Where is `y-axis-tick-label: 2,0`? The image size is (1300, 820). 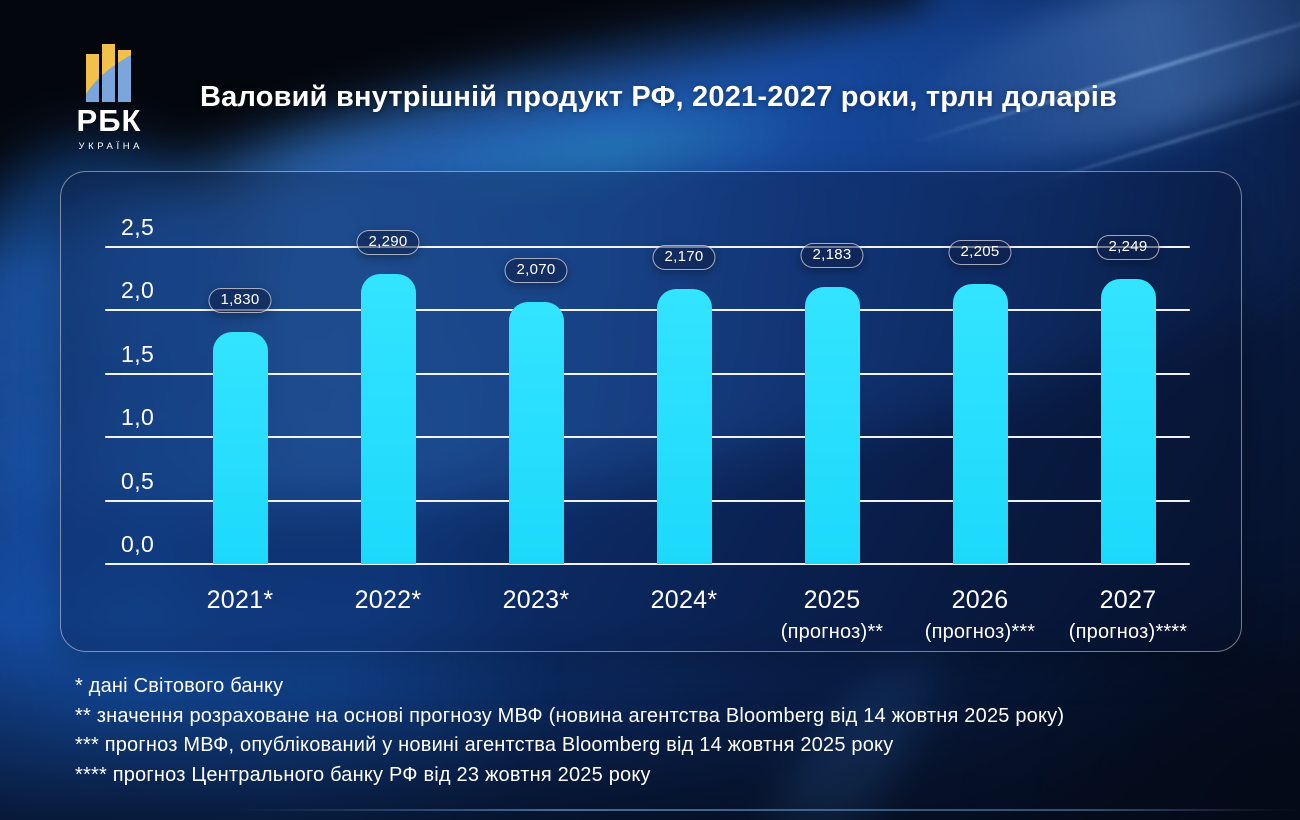
y-axis-tick-label: 2,0 is located at coordinates (138, 290).